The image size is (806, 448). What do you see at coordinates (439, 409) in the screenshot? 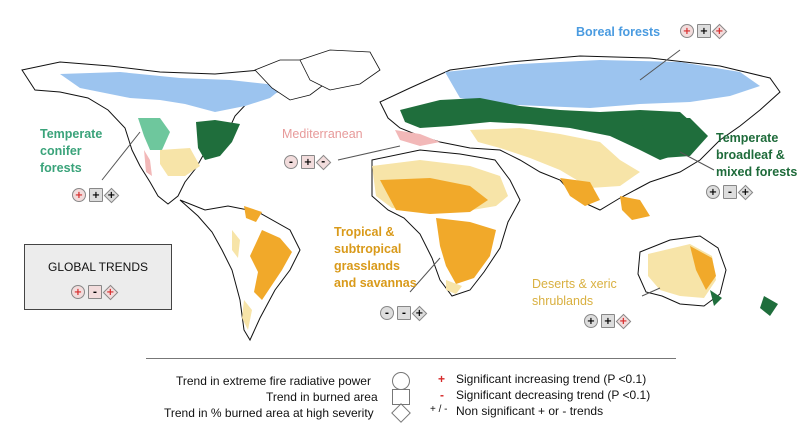
I see `legend-ns-sign: + / -` at bounding box center [439, 409].